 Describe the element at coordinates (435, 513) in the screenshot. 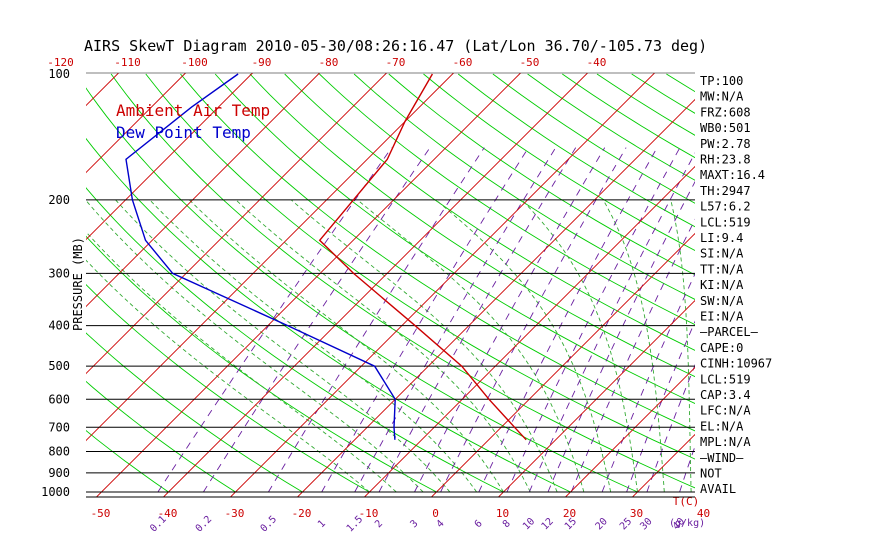

I see `bottom-temp-tick-label: 0` at that location.